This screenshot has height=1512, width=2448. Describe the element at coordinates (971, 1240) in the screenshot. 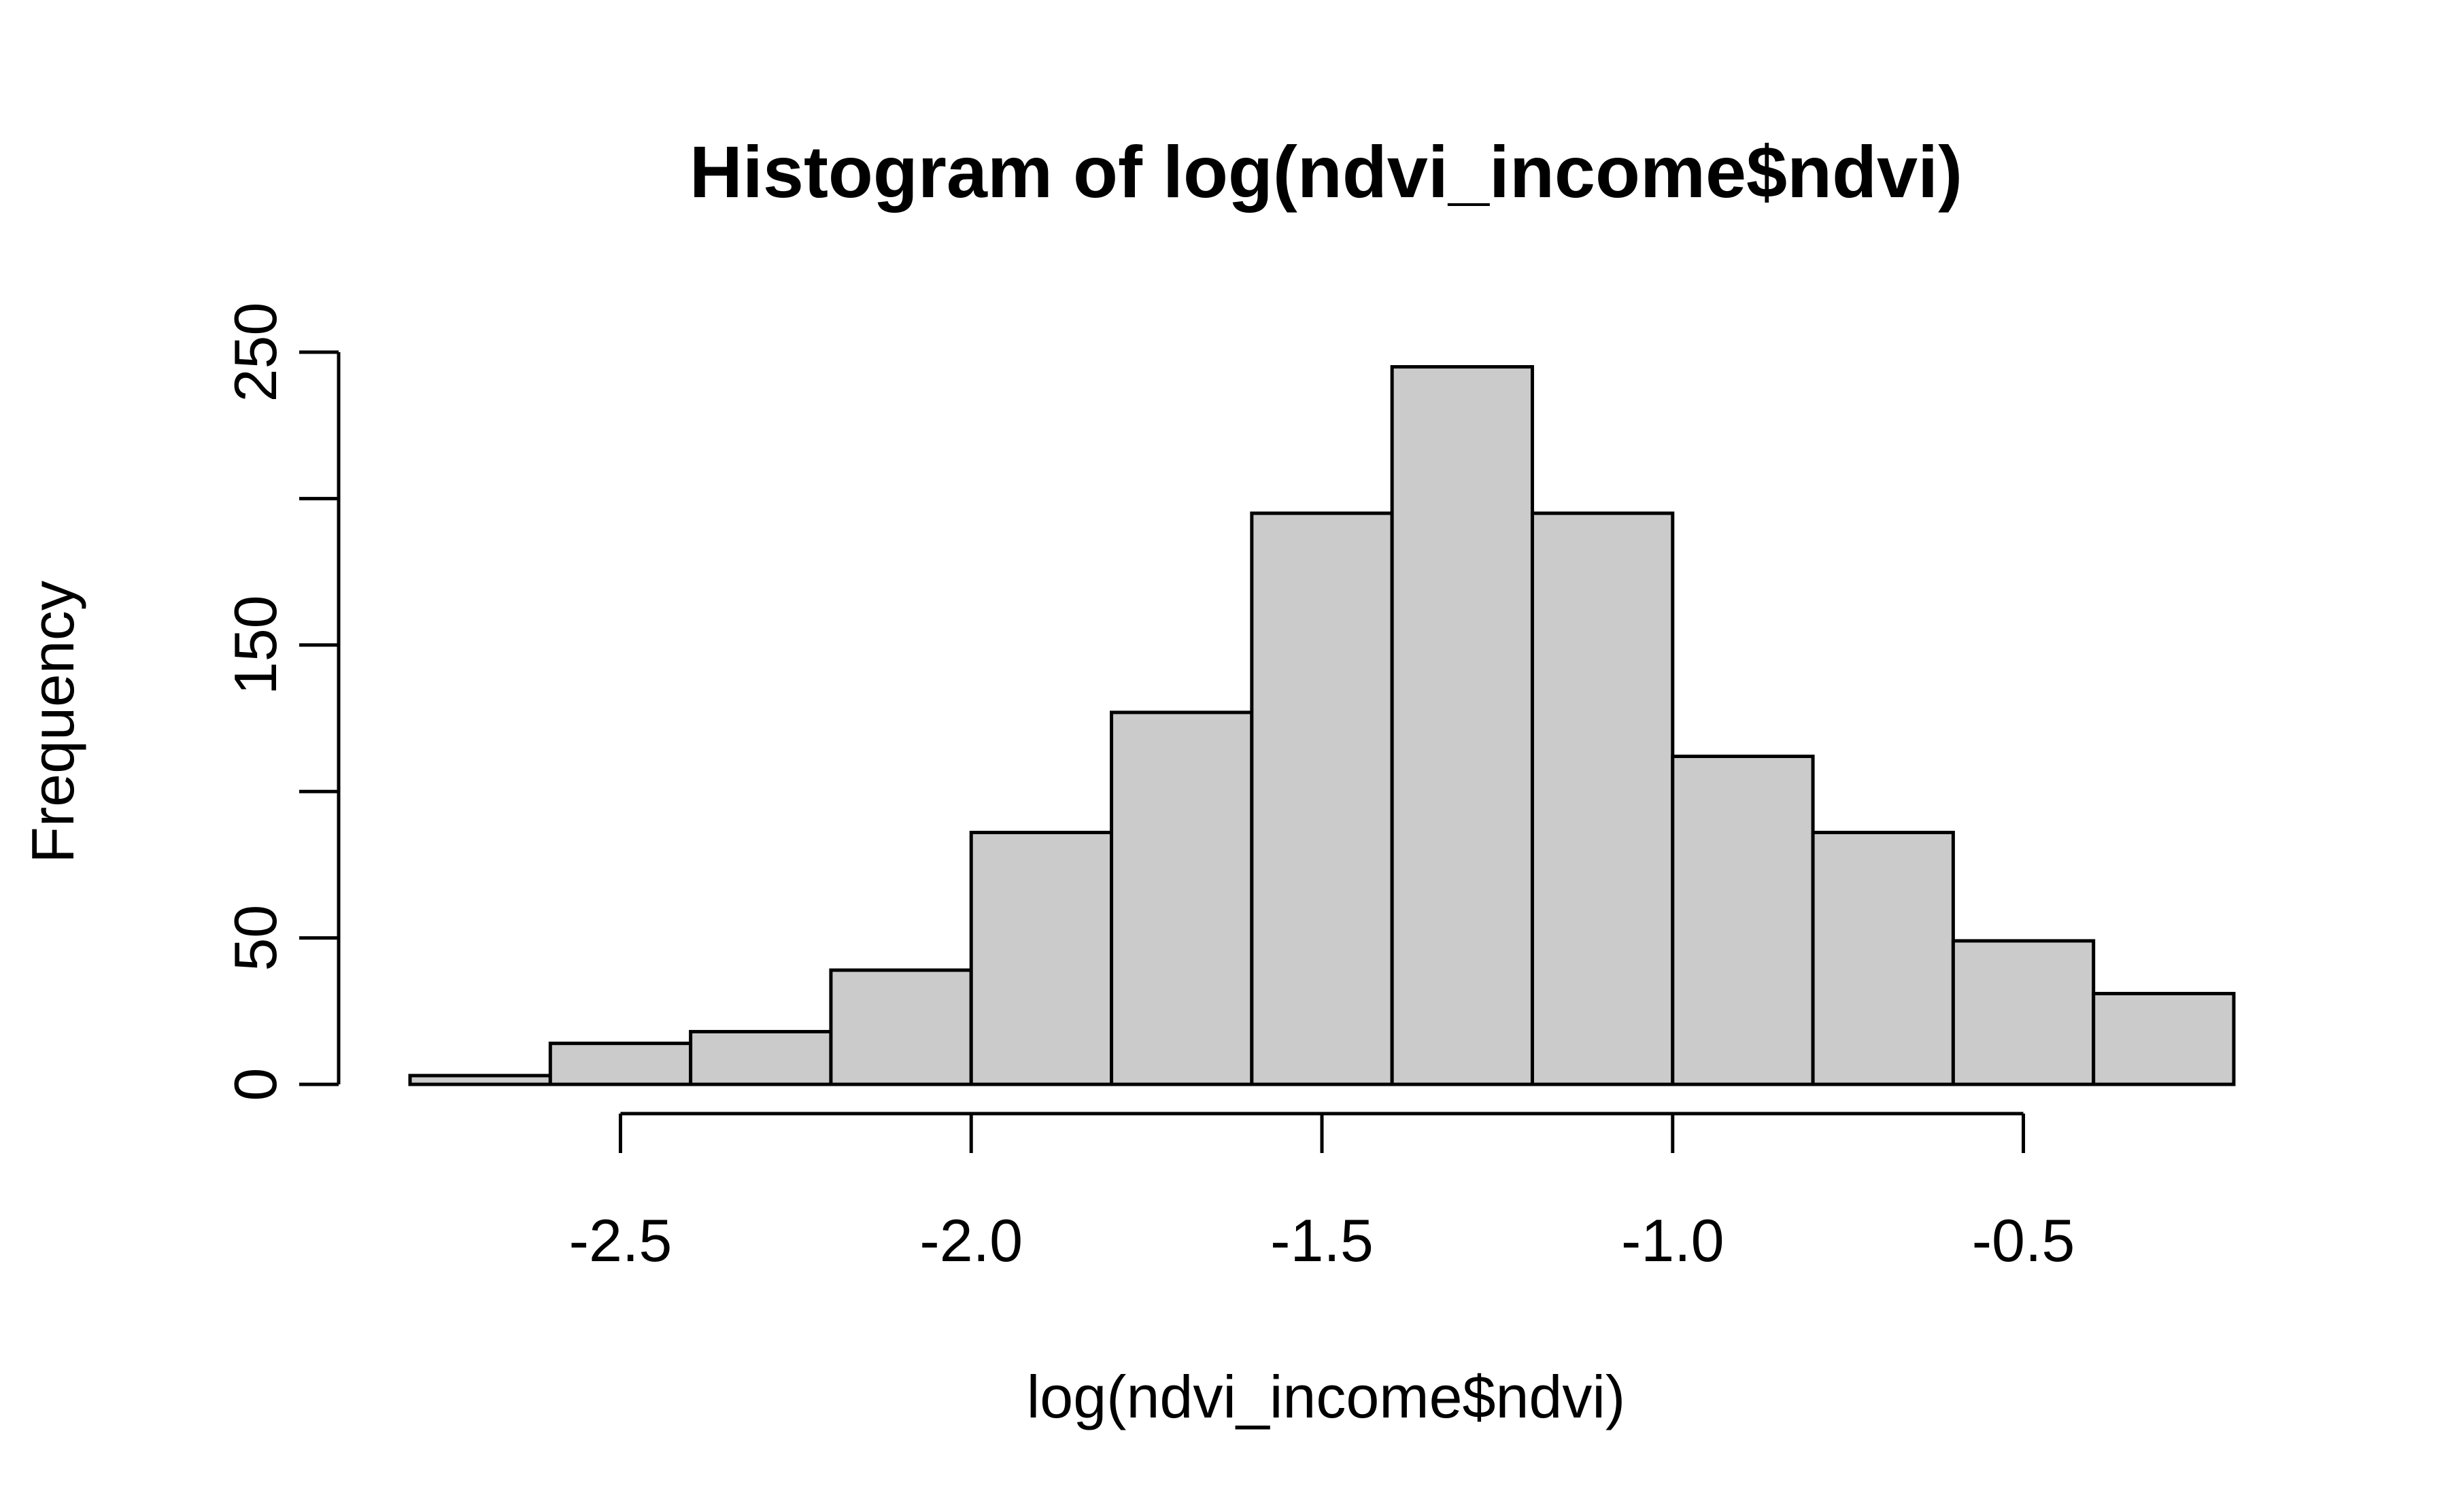

I see `x-tick-label--2.0: -2.0` at that location.